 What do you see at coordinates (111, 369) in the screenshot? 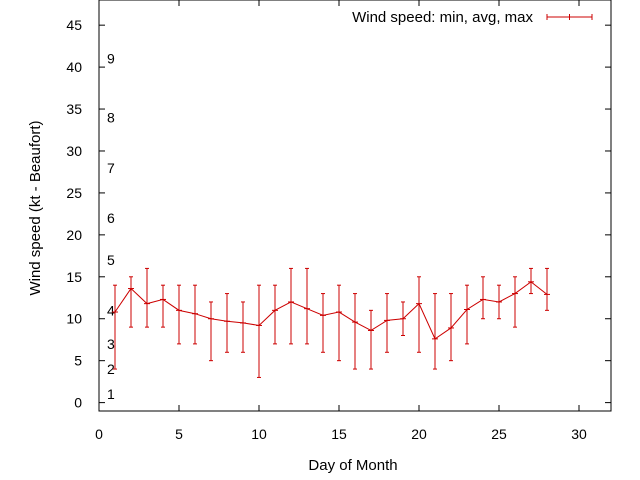
I see `beaufort-label: 2` at bounding box center [111, 369].